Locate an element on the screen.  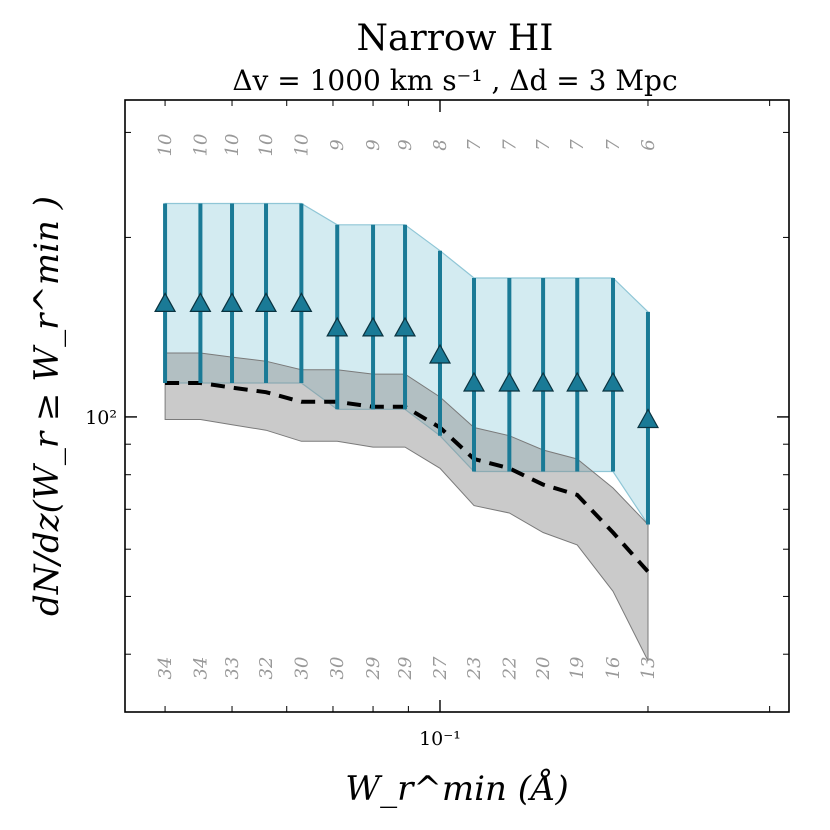
chart-subtitle: Δv = 1000 km s⁻¹ , Δd = 3 Mpc is located at coordinates (454, 80).